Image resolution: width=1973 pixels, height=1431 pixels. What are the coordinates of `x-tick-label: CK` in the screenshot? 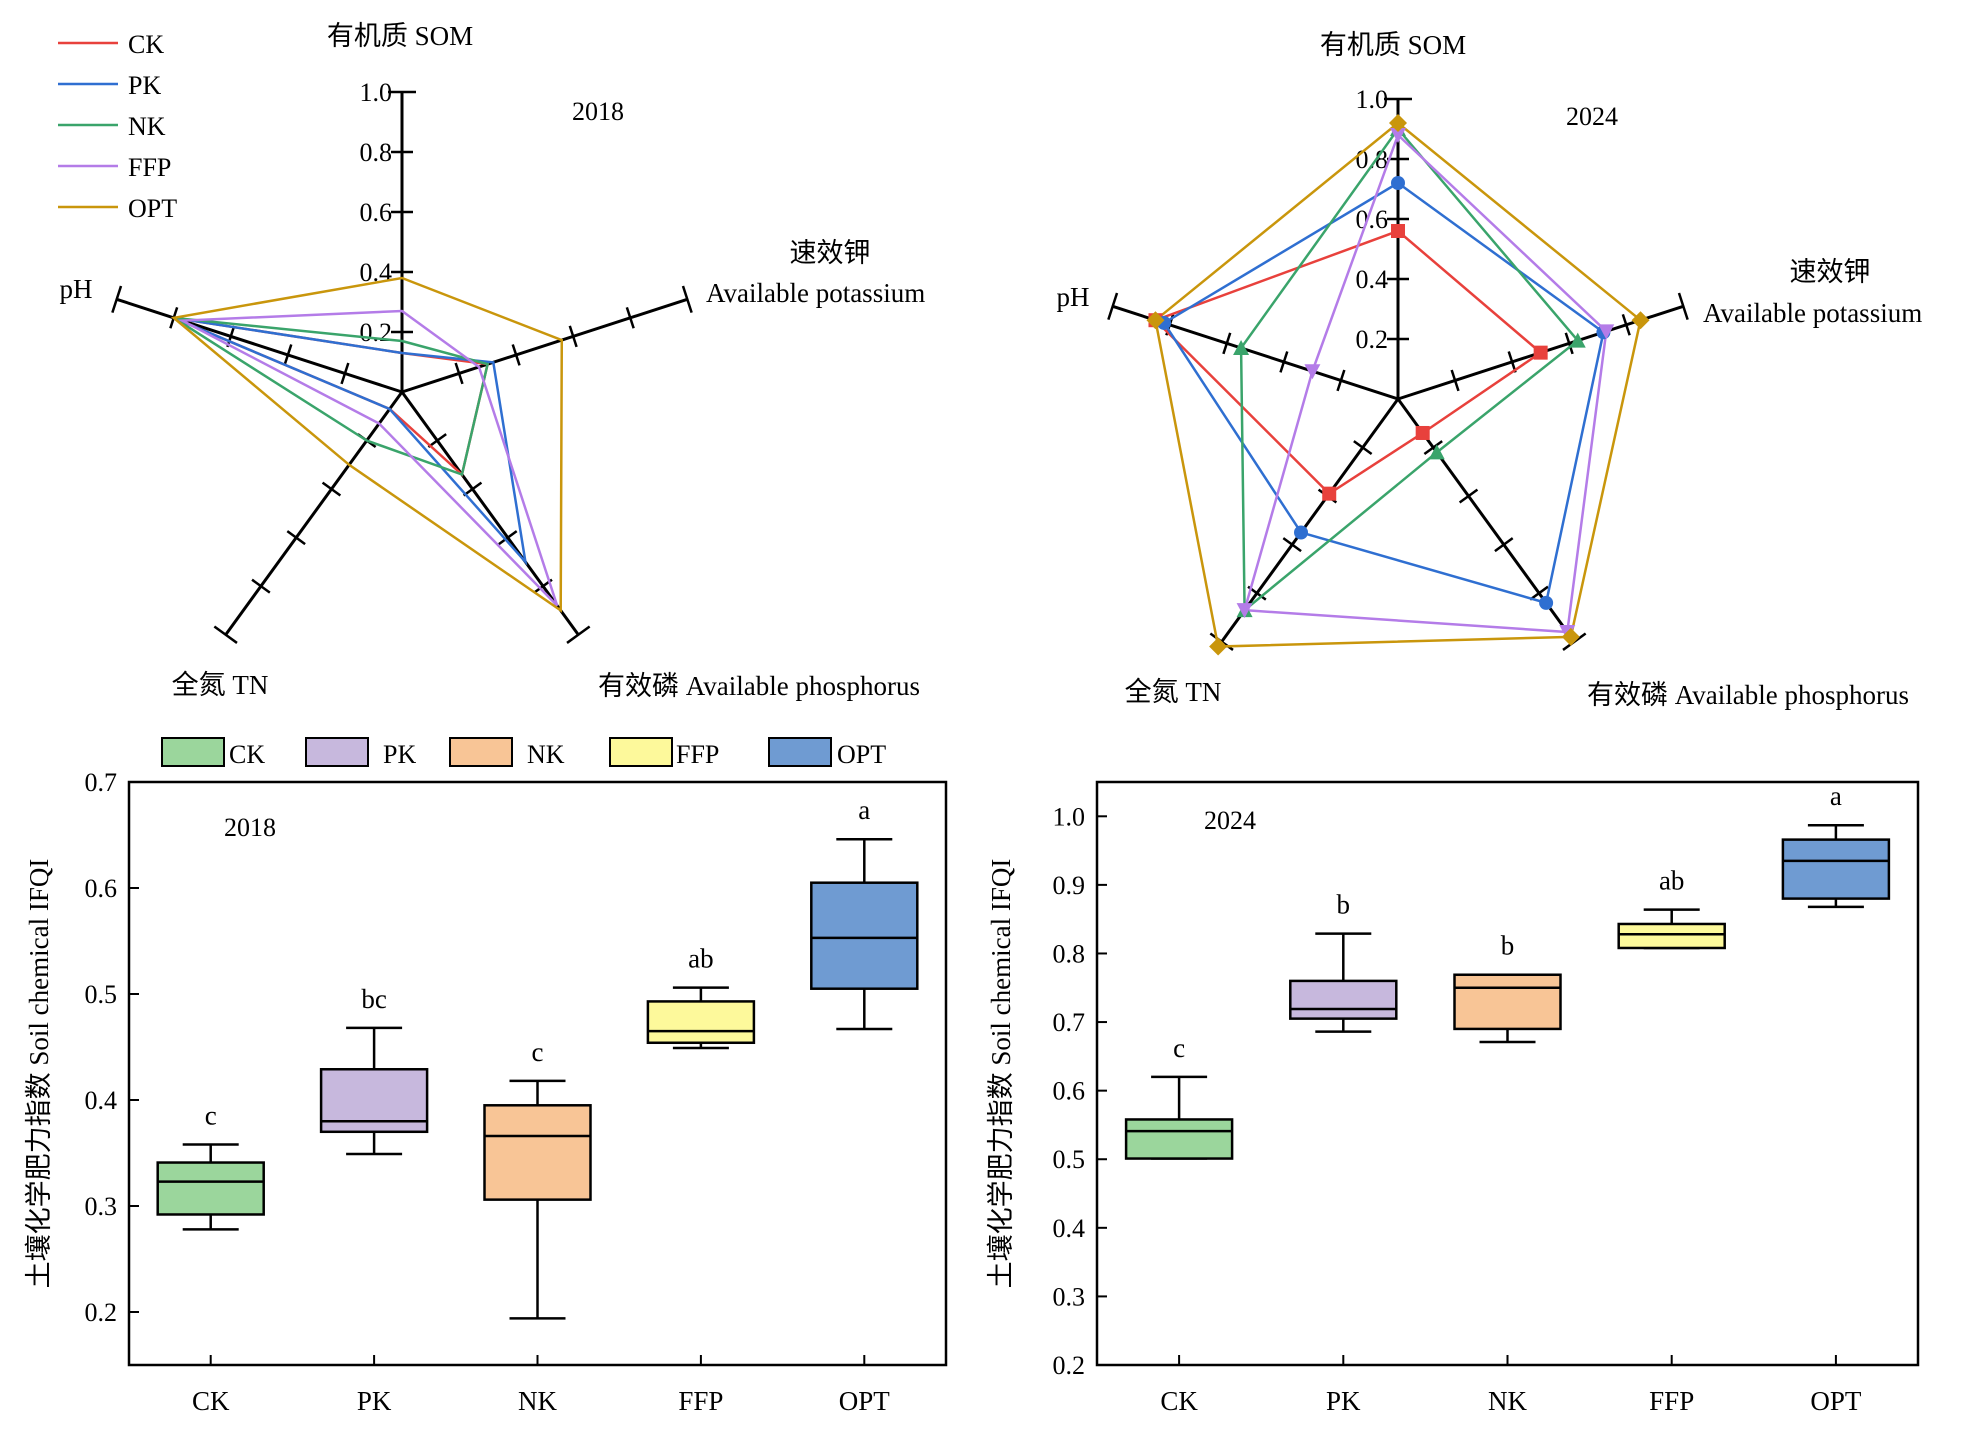 It's located at (1179, 1401).